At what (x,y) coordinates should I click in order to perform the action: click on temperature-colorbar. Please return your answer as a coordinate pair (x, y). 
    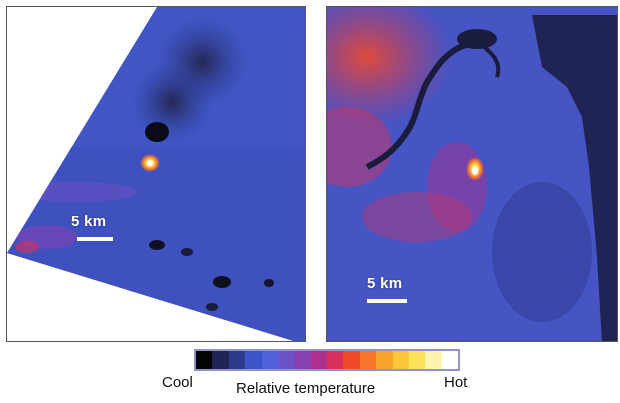
    Looking at the image, I should click on (327, 360).